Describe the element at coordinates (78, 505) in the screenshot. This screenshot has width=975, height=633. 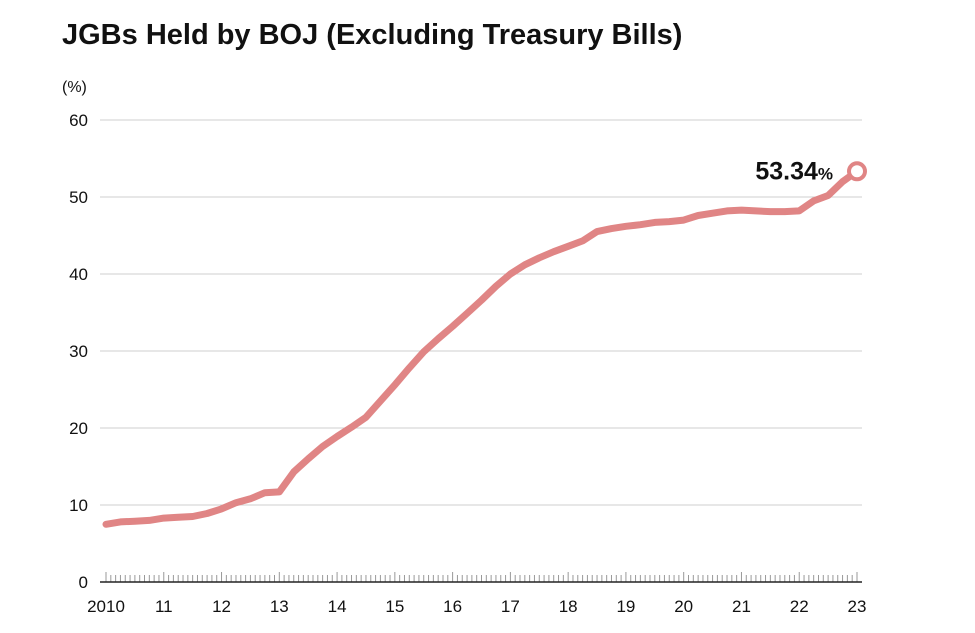
I see `y-tick-label-10: 10` at that location.